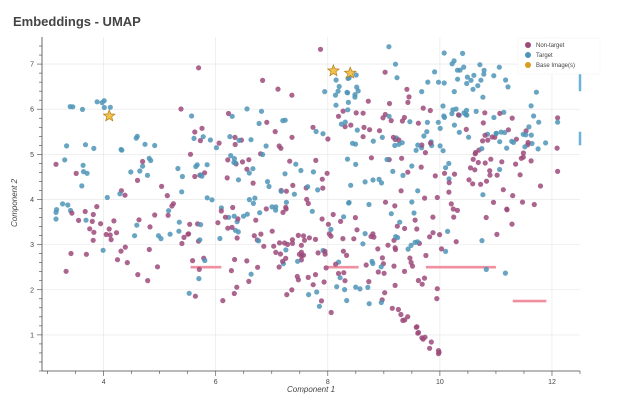 The height and width of the screenshot is (407, 620). What do you see at coordinates (32, 65) in the screenshot?
I see `y-tick-label: 7` at bounding box center [32, 65].